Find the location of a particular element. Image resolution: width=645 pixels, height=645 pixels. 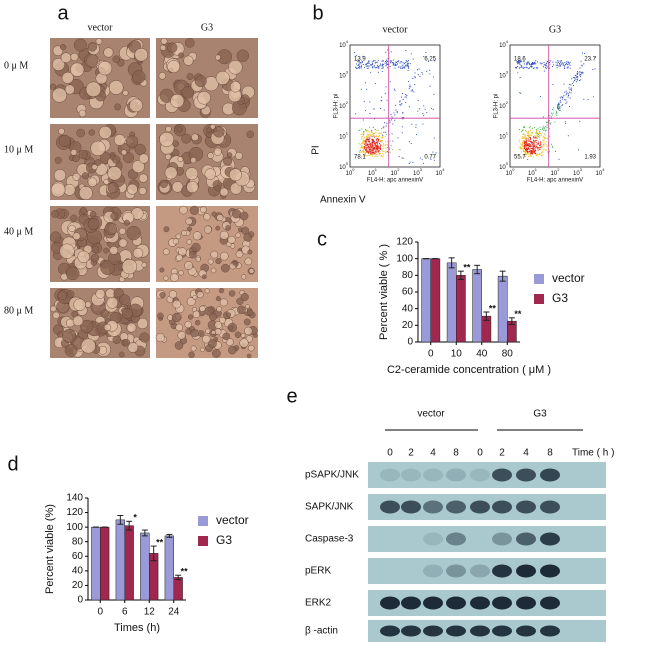

time-label: 8 is located at coordinates (456, 453).